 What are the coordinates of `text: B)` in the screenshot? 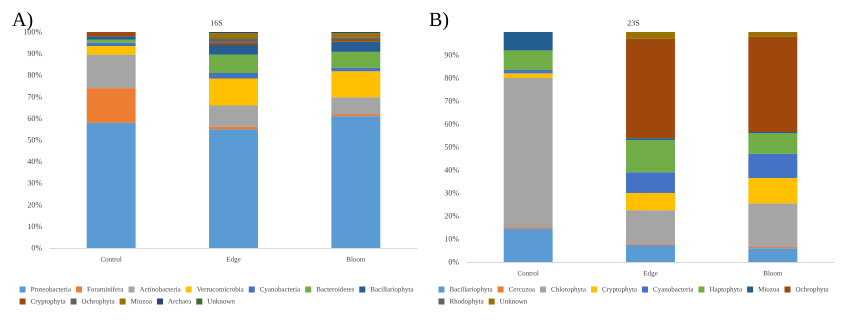 It's located at (439, 20).